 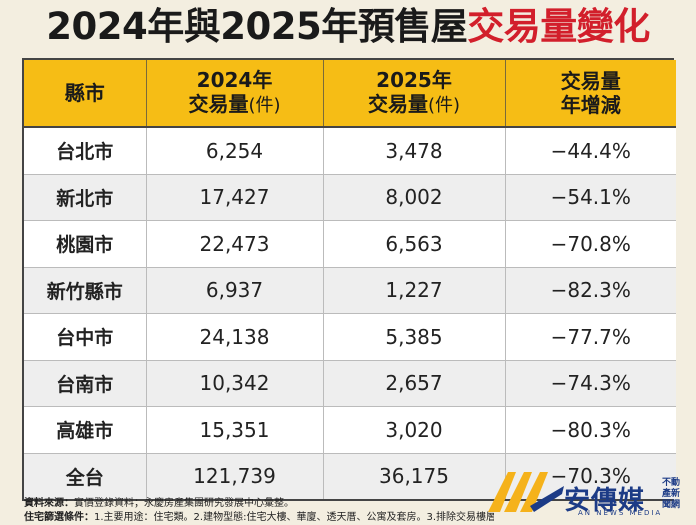 I want to click on header-change: 交易量 年增減, so click(x=590, y=94).